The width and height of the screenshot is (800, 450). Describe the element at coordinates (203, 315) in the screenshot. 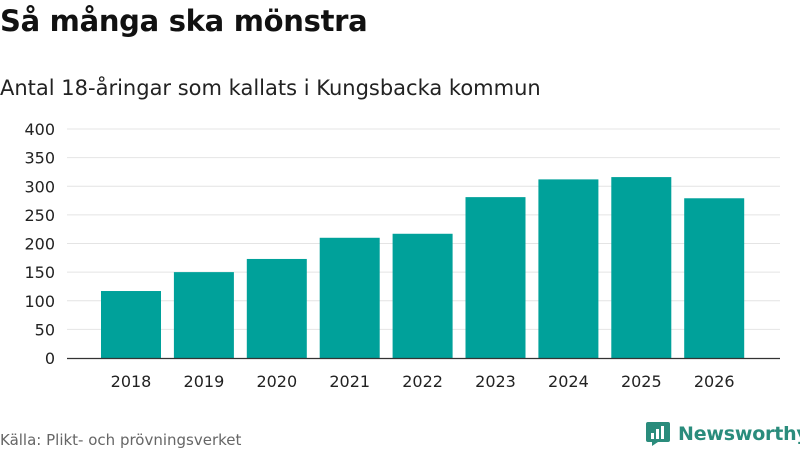

I see `bar-2019` at that location.